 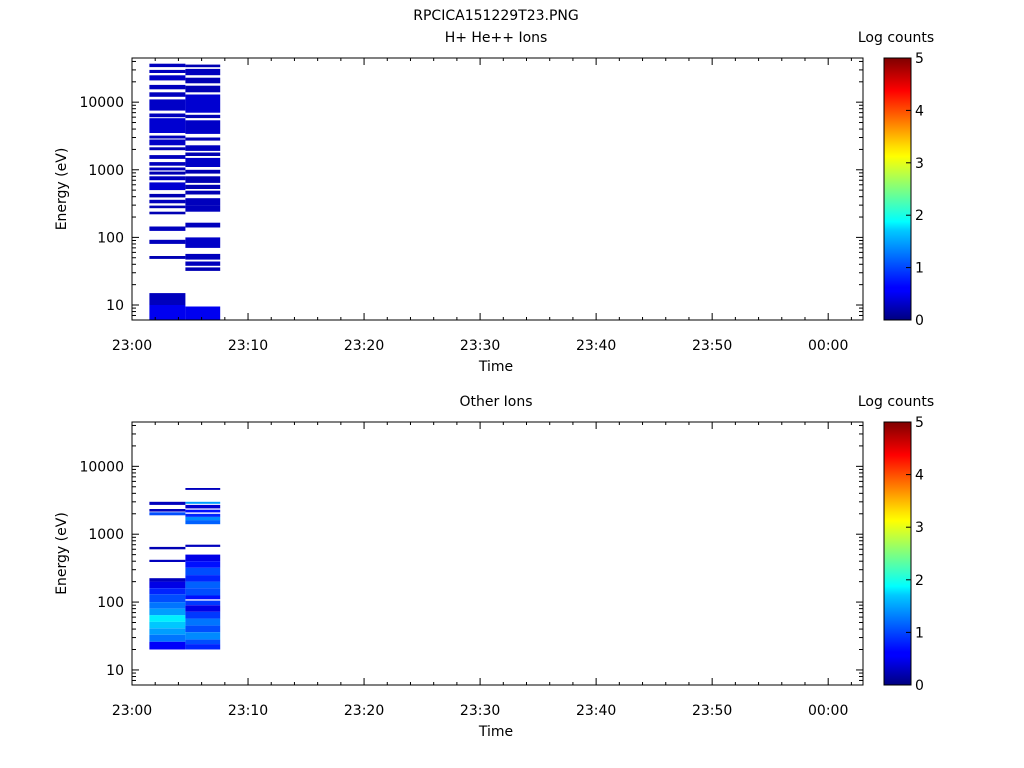 I want to click on colorbar-label: Log counts, so click(x=896, y=38).